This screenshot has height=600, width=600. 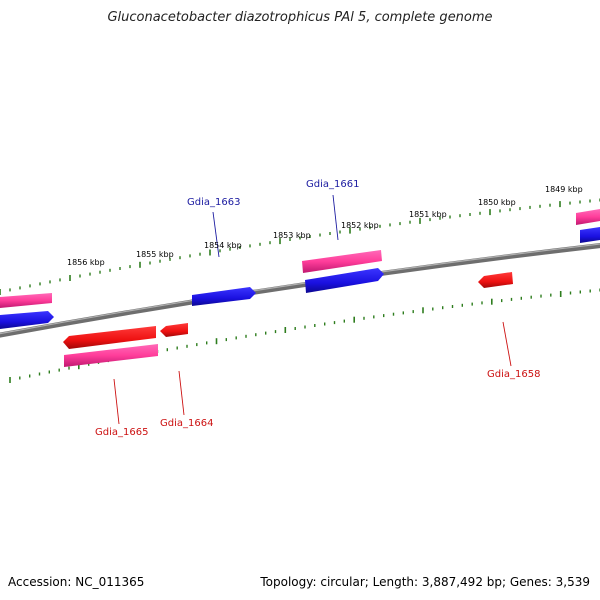 I want to click on scale-label: 1853 kbp, so click(x=292, y=235).